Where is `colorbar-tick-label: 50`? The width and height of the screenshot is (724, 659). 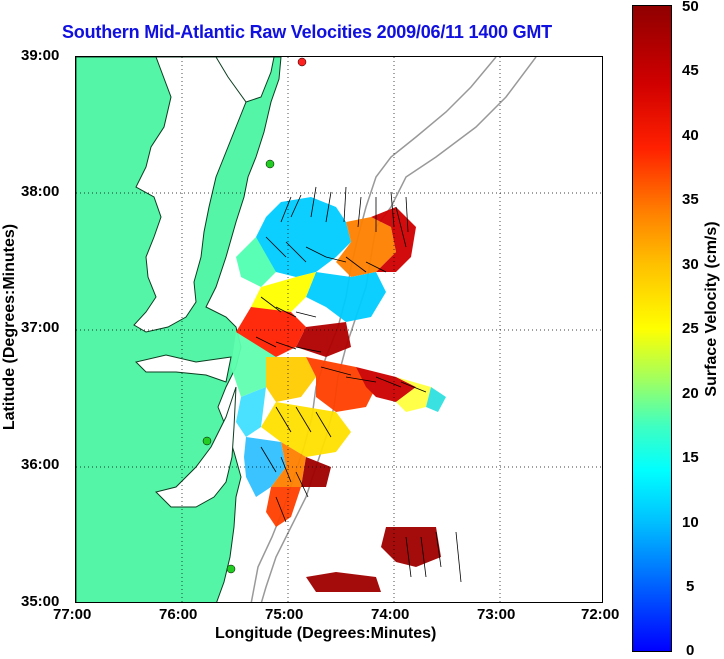 colorbar-tick-label: 50 is located at coordinates (690, 7).